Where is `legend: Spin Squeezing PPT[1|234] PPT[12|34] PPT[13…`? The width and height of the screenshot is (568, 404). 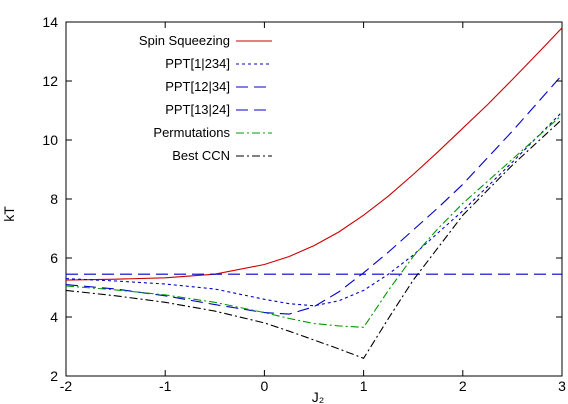
legend: Spin Squeezing PPT[1|234] PPT[12|34] PPT[13… is located at coordinates (205, 98).